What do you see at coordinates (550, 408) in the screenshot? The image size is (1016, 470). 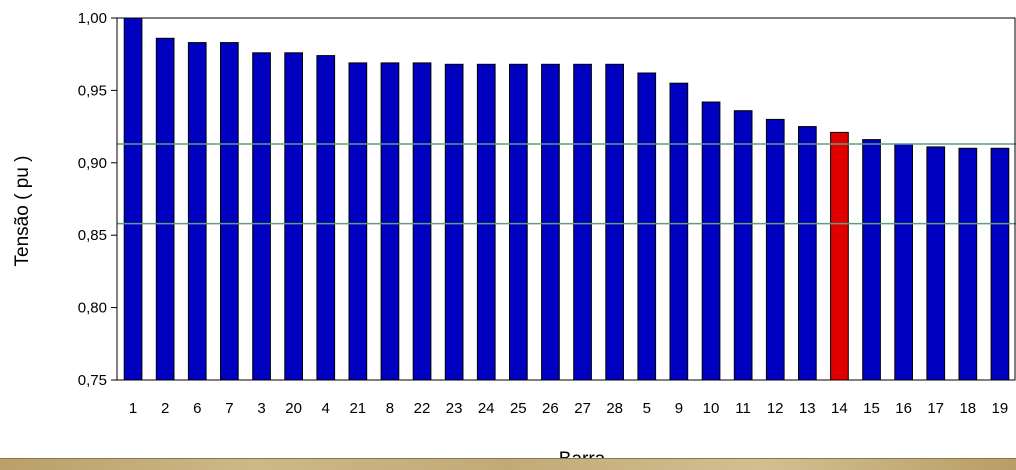 I see `x-tick-label: 26` at bounding box center [550, 408].